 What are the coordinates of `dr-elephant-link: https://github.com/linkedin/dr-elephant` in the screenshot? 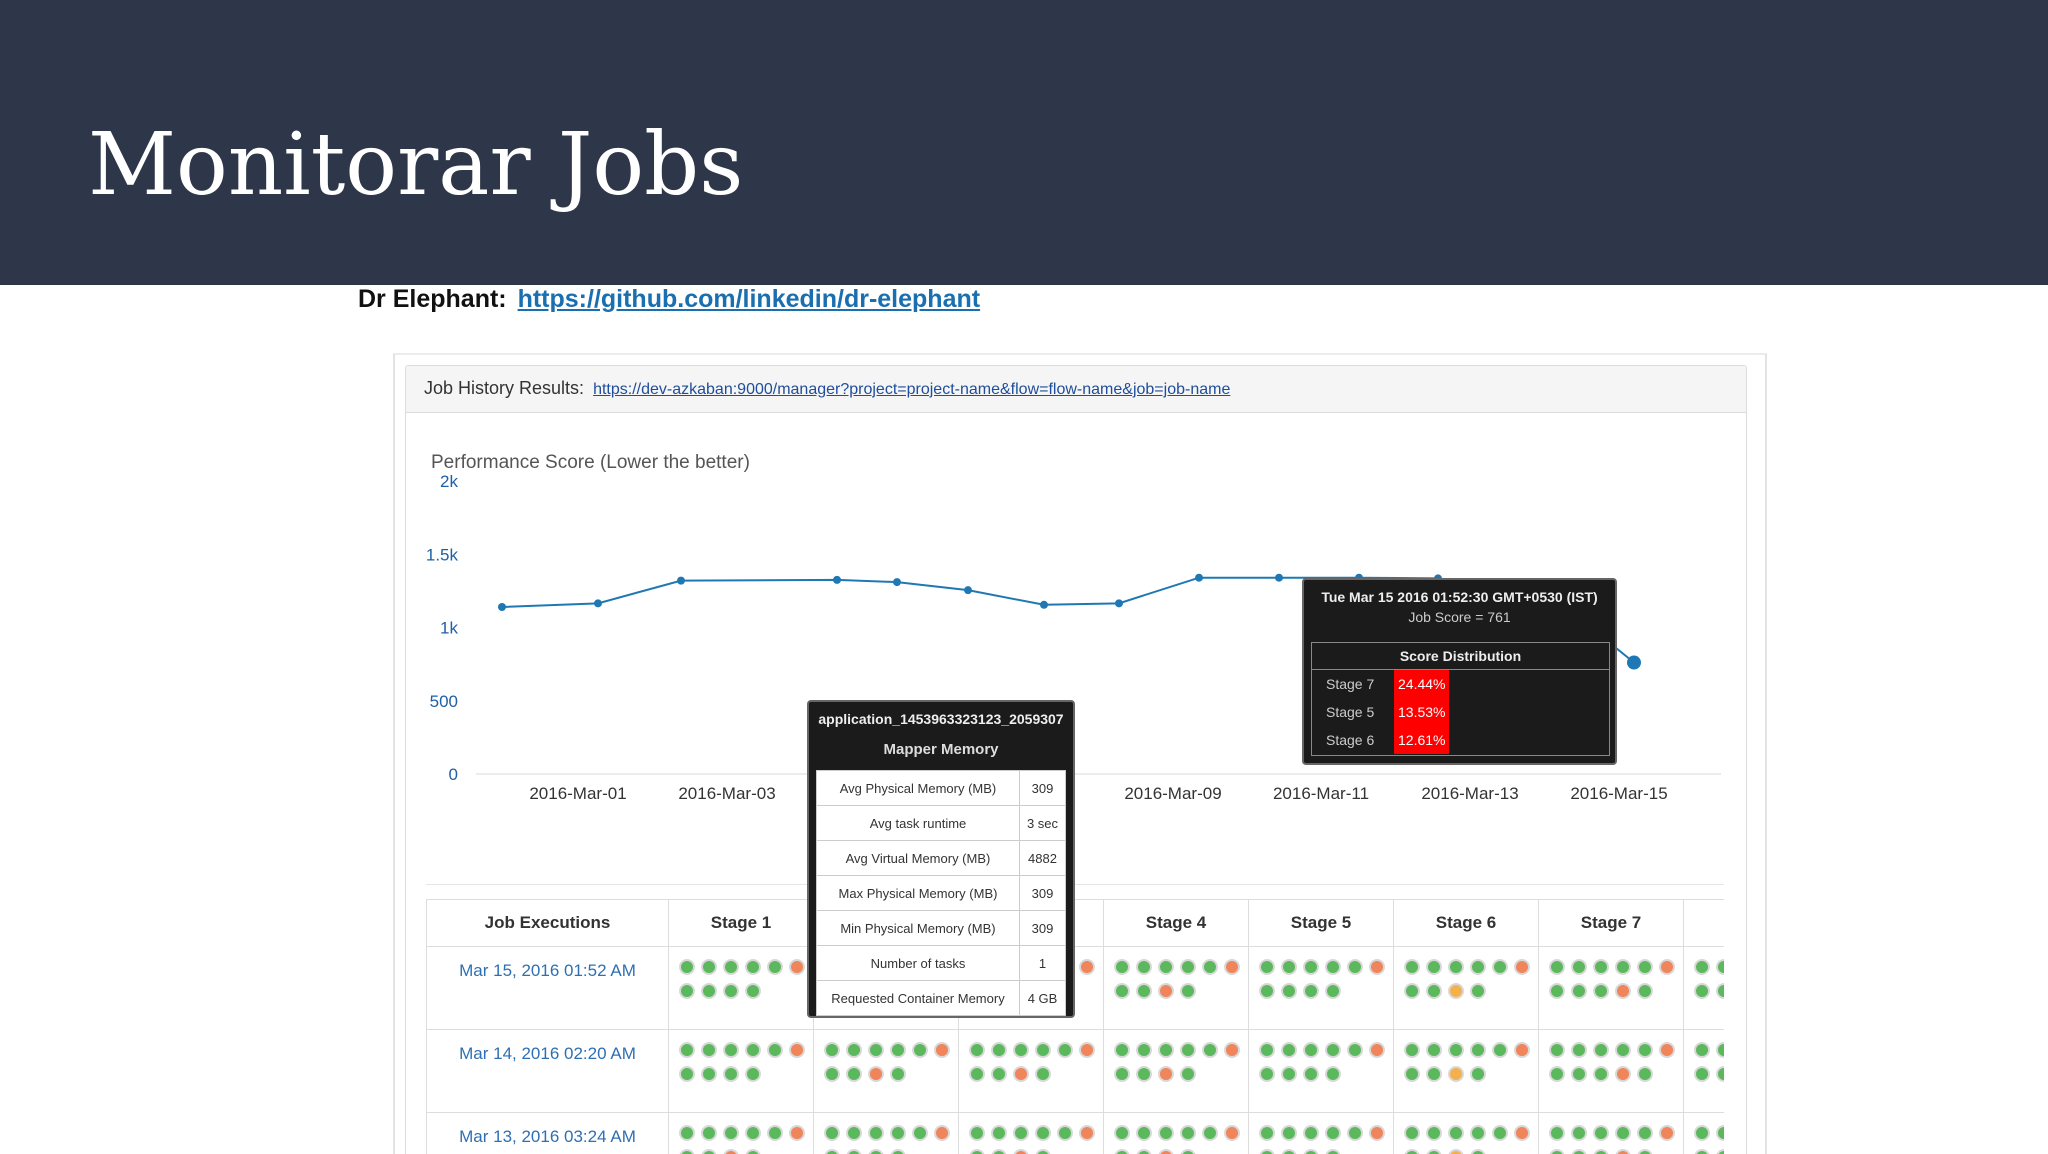 It's located at (749, 299).